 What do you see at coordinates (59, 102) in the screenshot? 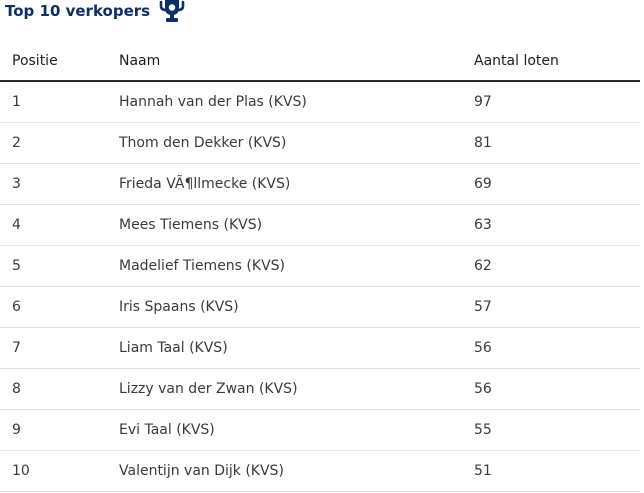
I see `cell-position: 1` at bounding box center [59, 102].